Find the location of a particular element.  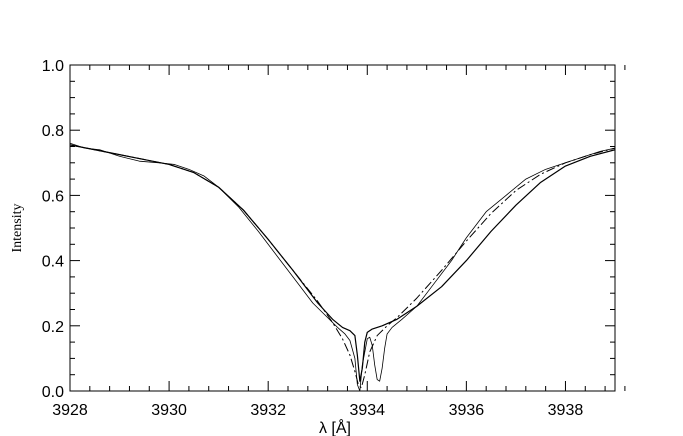

x-tick-label: 3938 is located at coordinates (566, 410).